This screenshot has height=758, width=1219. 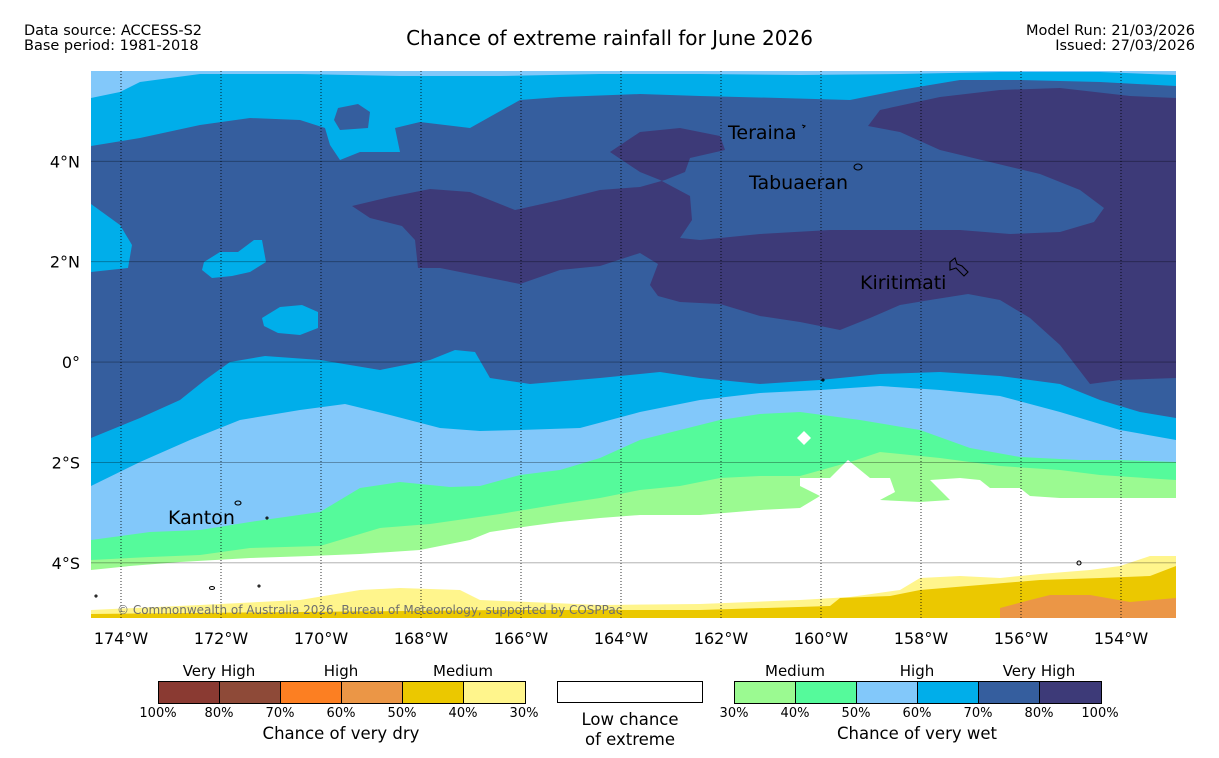 What do you see at coordinates (633, 115) in the screenshot?
I see `zone-high-top` at bounding box center [633, 115].